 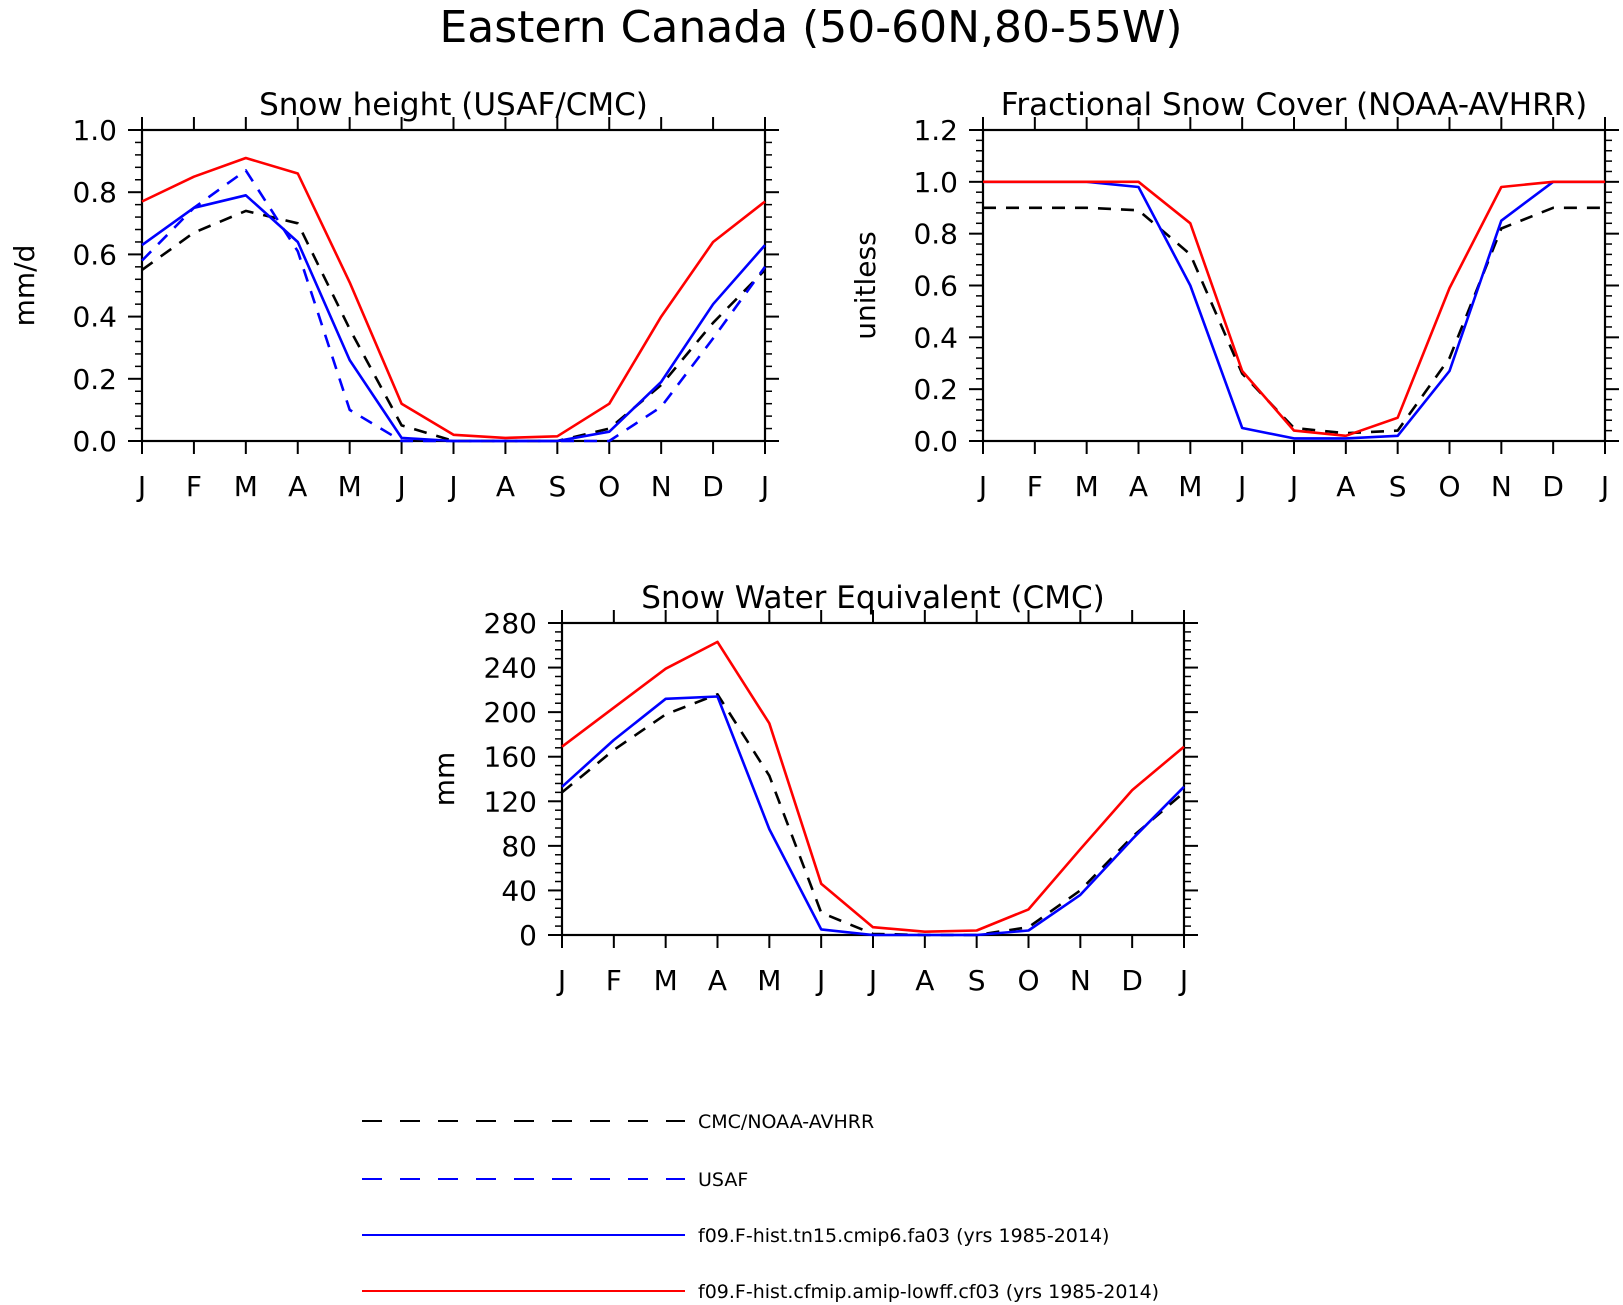 What do you see at coordinates (510, 623) in the screenshot?
I see `y-tick-label: 280` at bounding box center [510, 623].